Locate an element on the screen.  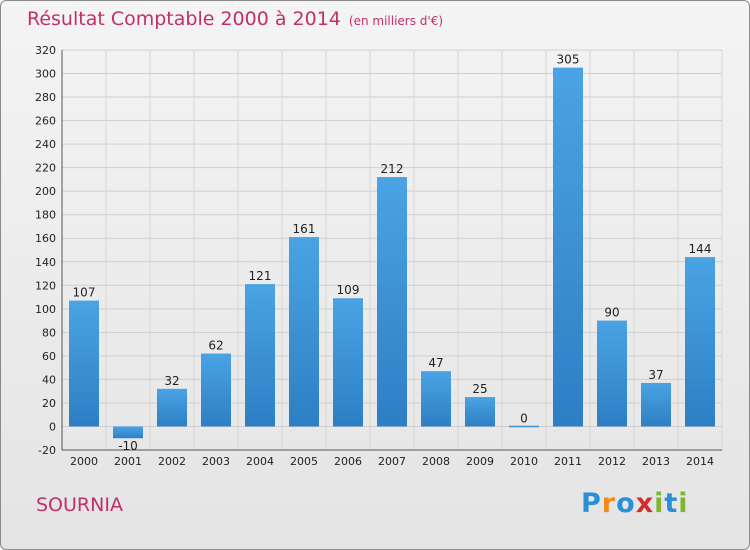
y-tick-label: 180 is located at coordinates (45, 215).